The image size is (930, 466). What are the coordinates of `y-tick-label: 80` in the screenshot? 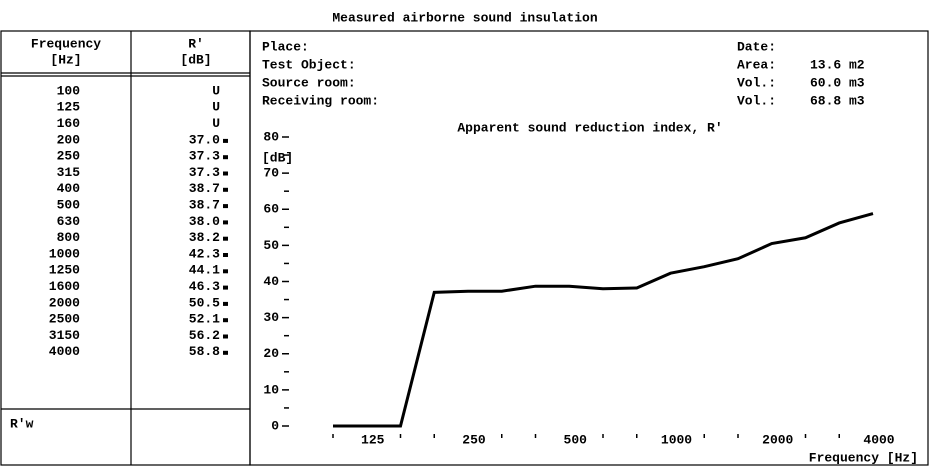 It's located at (271, 136).